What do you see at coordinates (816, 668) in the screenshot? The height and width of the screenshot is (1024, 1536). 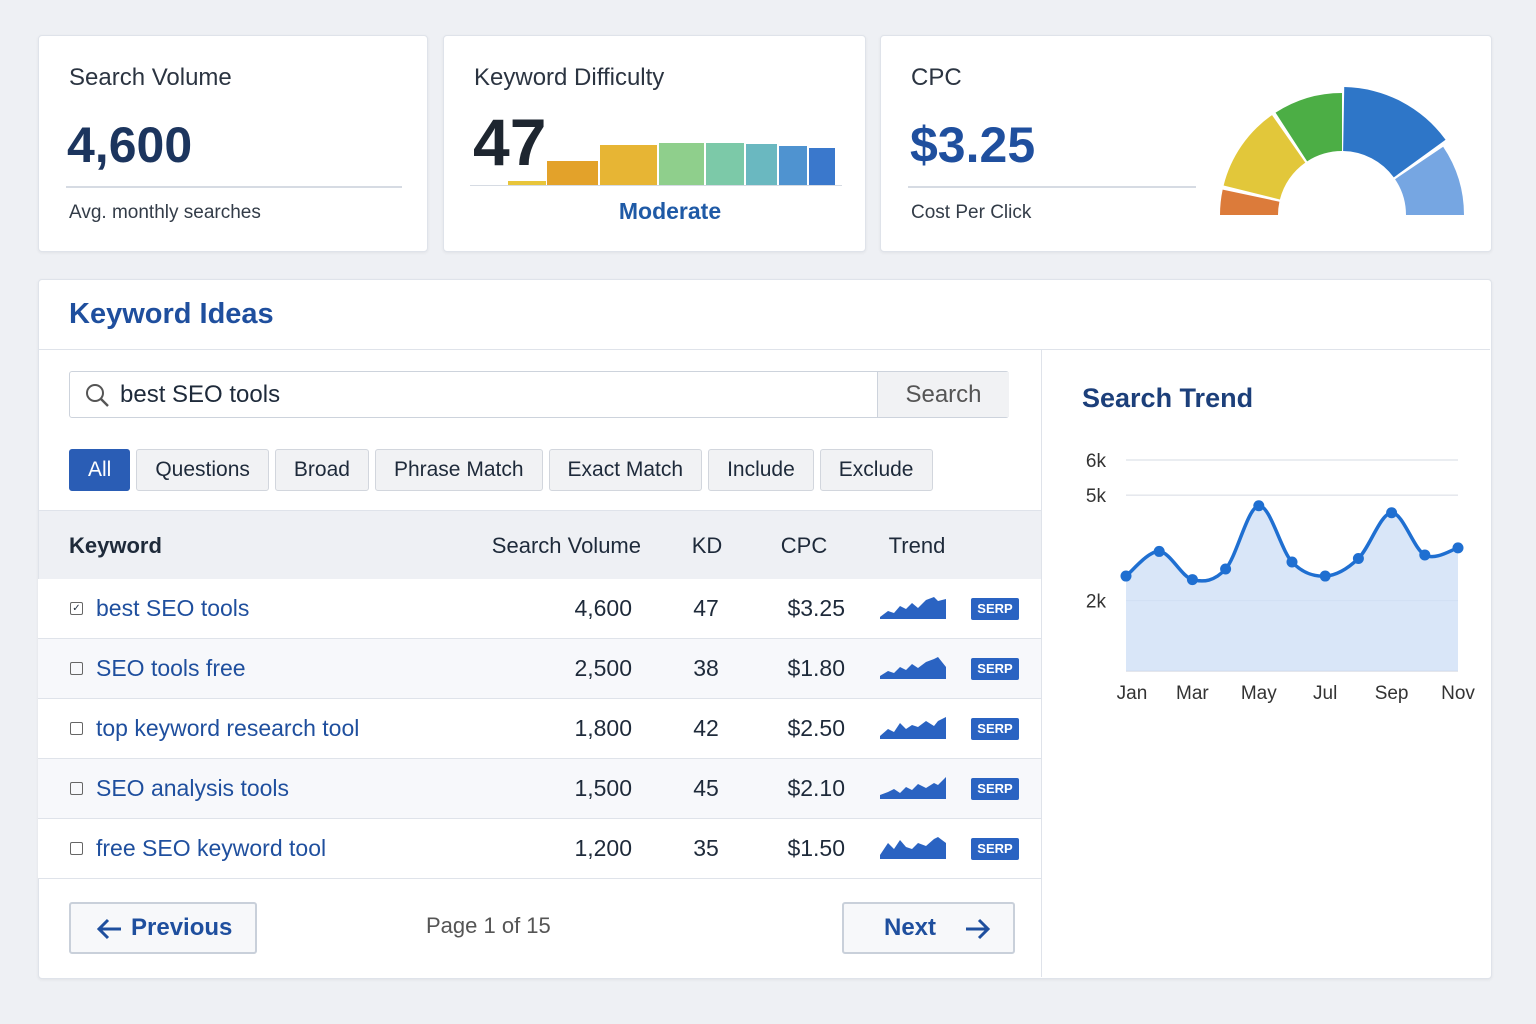 I see `cpc: $1.80` at bounding box center [816, 668].